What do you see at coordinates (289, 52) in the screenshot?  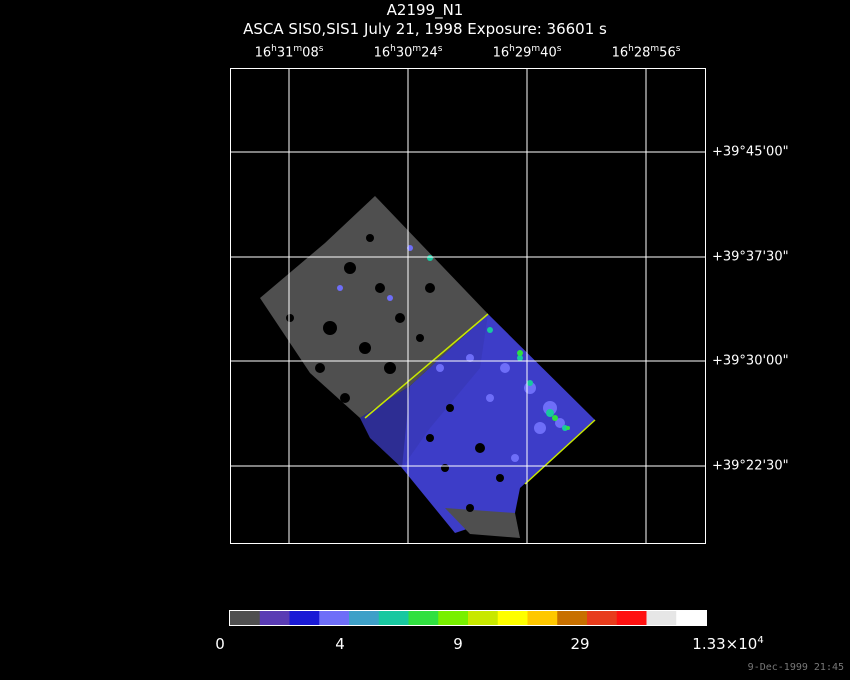 I see `ra-tick-label: 16h31m08s` at bounding box center [289, 52].